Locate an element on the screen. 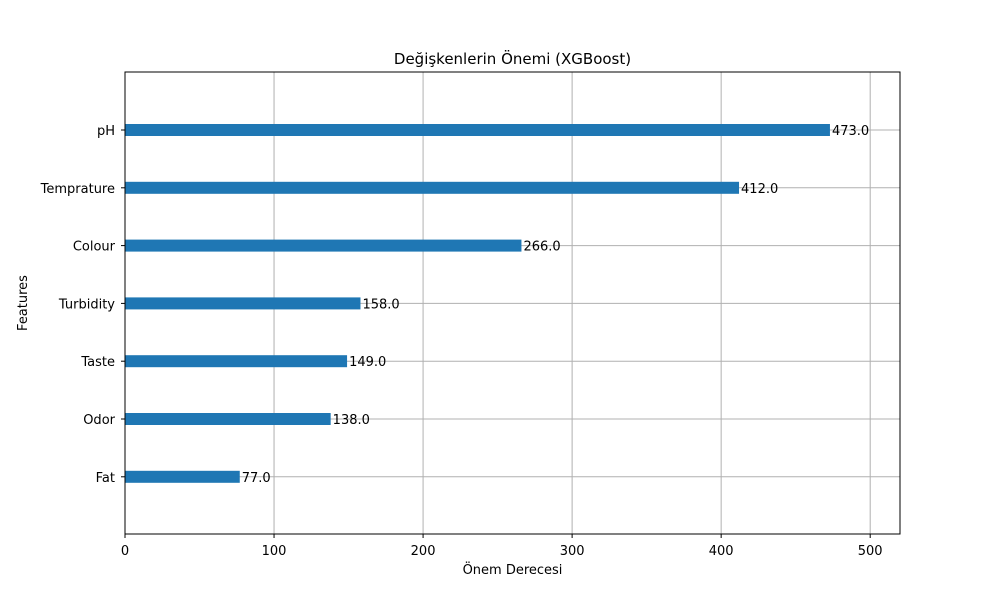 This screenshot has width=1000, height=600. x-tick-label: 400 is located at coordinates (721, 551).